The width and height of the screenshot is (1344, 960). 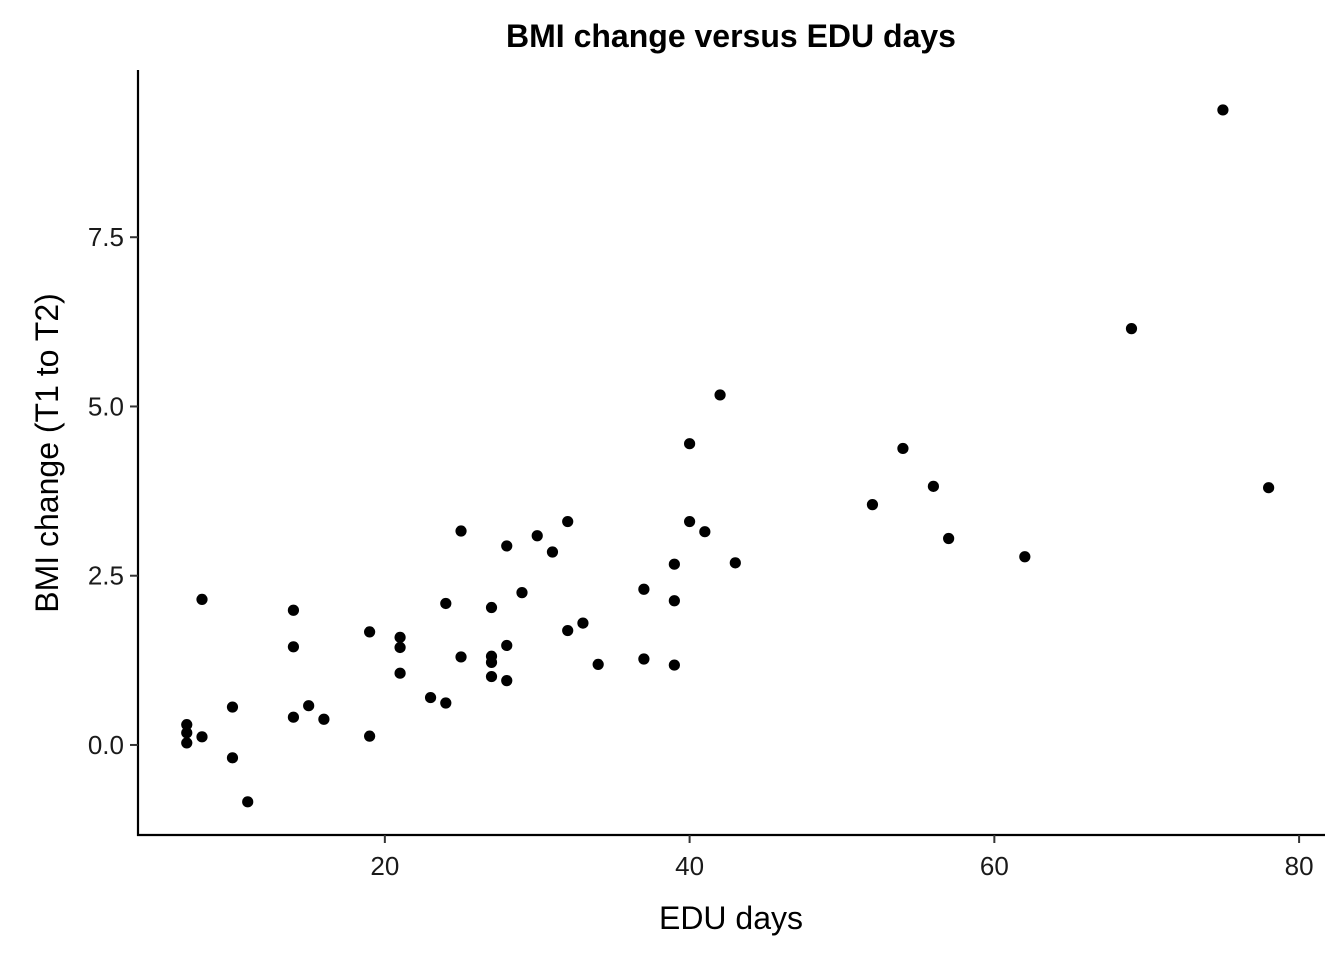 I want to click on x-tick-label: 20, so click(x=384, y=866).